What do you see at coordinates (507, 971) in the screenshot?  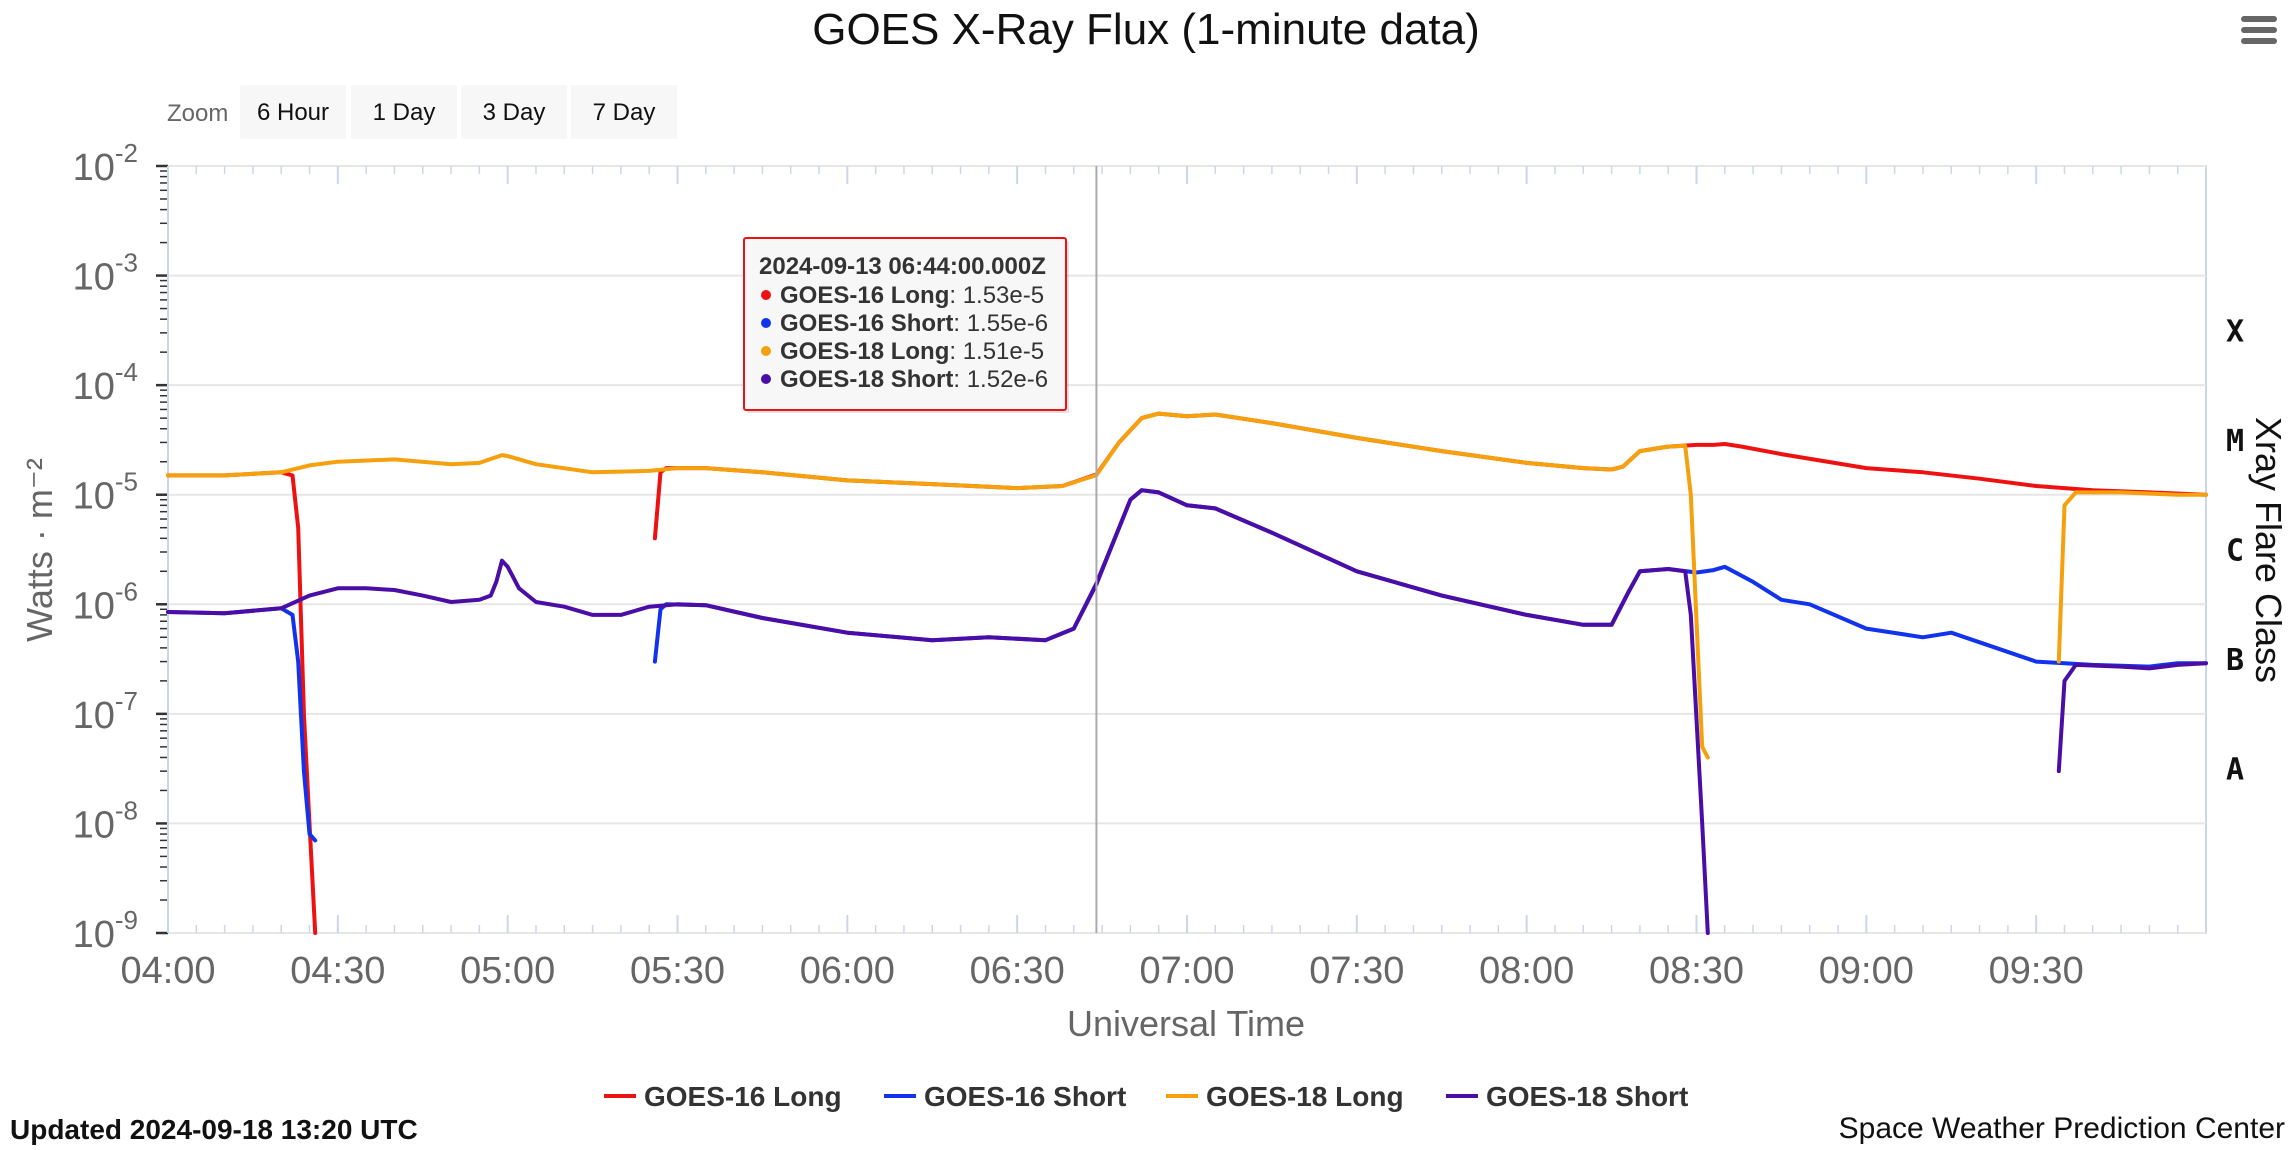 I see `x-tick-label: 05:00` at bounding box center [507, 971].